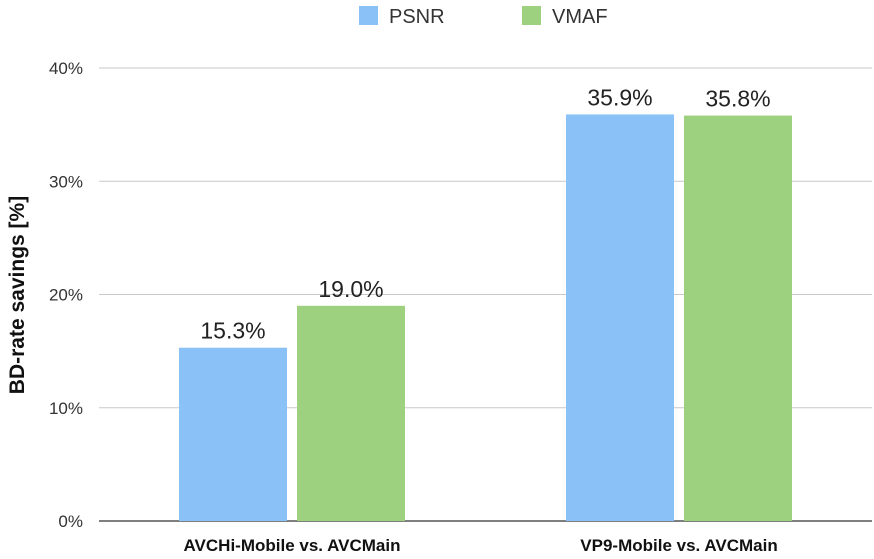  I want to click on x-category-label: AVCHi-Mobile vs. AVCMain, so click(292, 545).